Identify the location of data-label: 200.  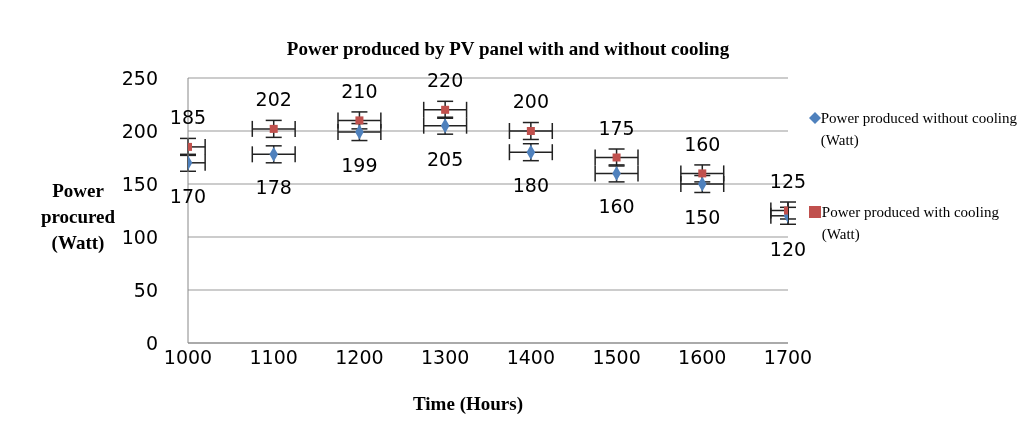
(530, 101).